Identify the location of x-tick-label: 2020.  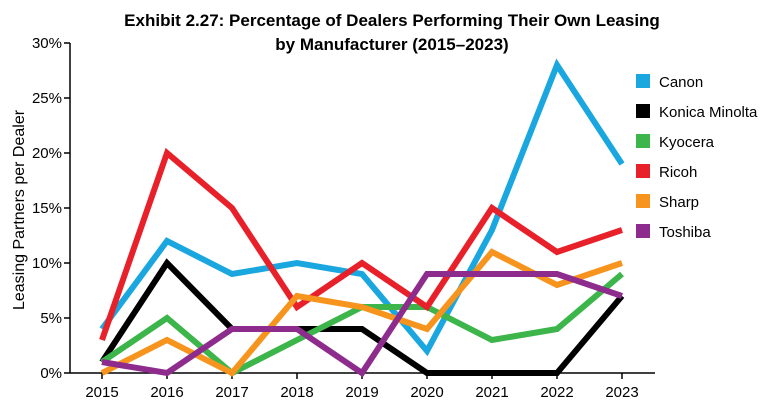
(426, 392).